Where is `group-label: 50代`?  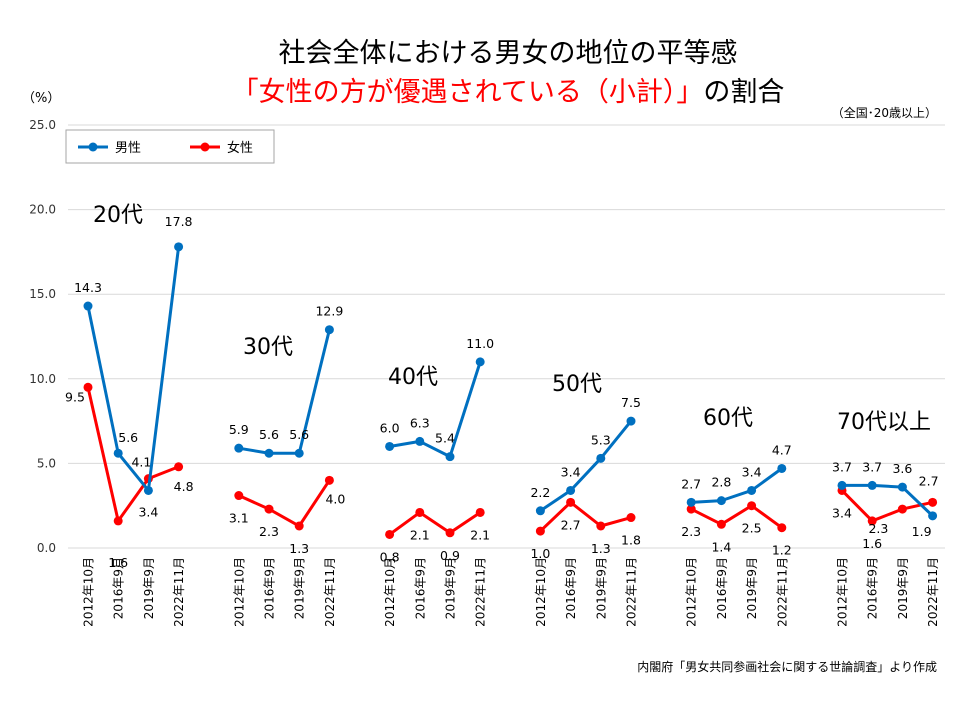 group-label: 50代 is located at coordinates (577, 384).